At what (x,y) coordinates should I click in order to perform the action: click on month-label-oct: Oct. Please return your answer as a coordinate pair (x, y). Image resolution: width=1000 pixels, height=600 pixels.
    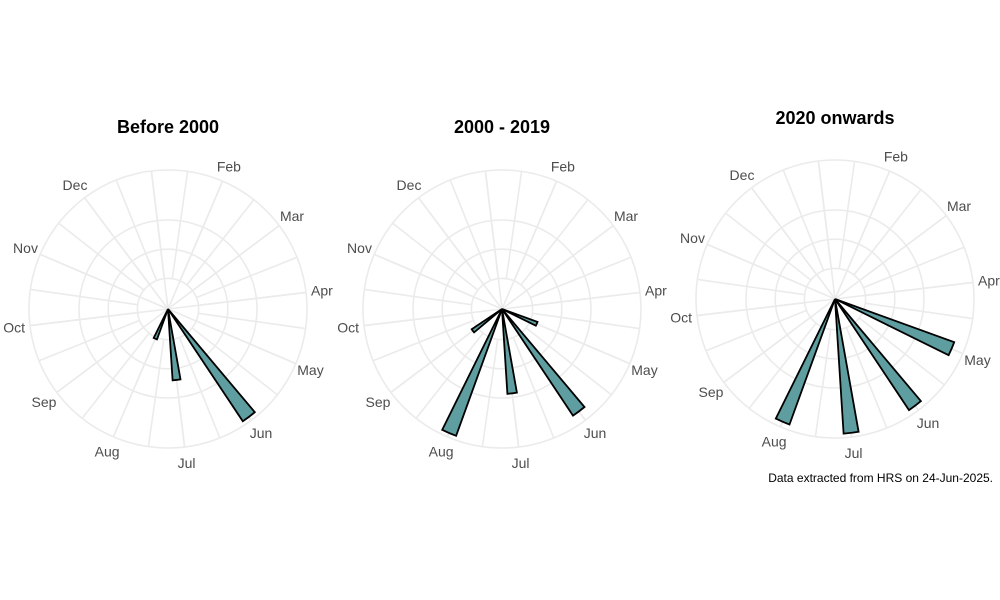
    Looking at the image, I should click on (14, 328).